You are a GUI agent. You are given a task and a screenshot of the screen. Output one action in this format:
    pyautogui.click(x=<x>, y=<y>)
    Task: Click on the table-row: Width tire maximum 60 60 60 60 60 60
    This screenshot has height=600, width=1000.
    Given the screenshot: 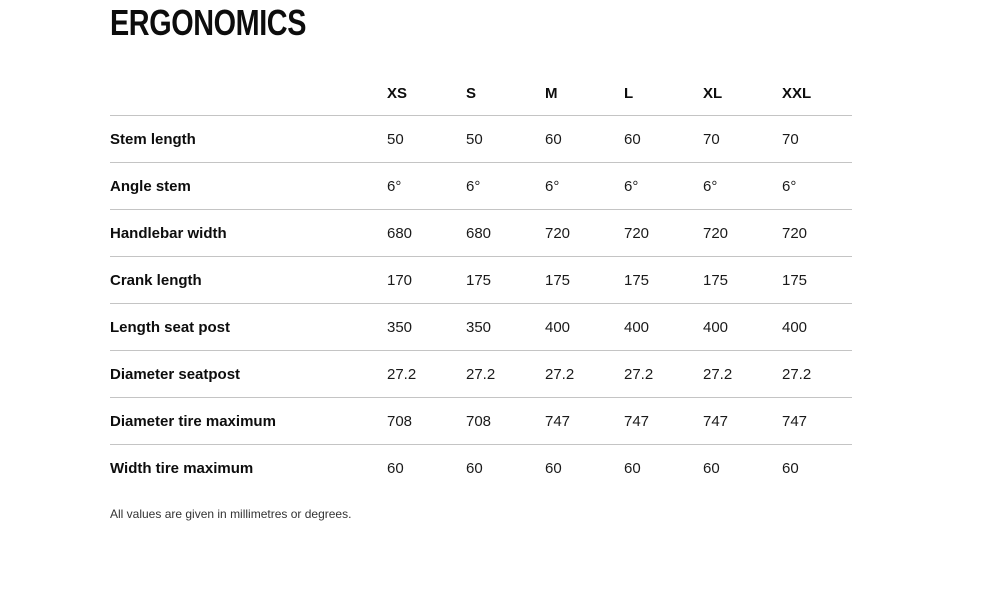 What is the action you would take?
    pyautogui.click(x=481, y=468)
    